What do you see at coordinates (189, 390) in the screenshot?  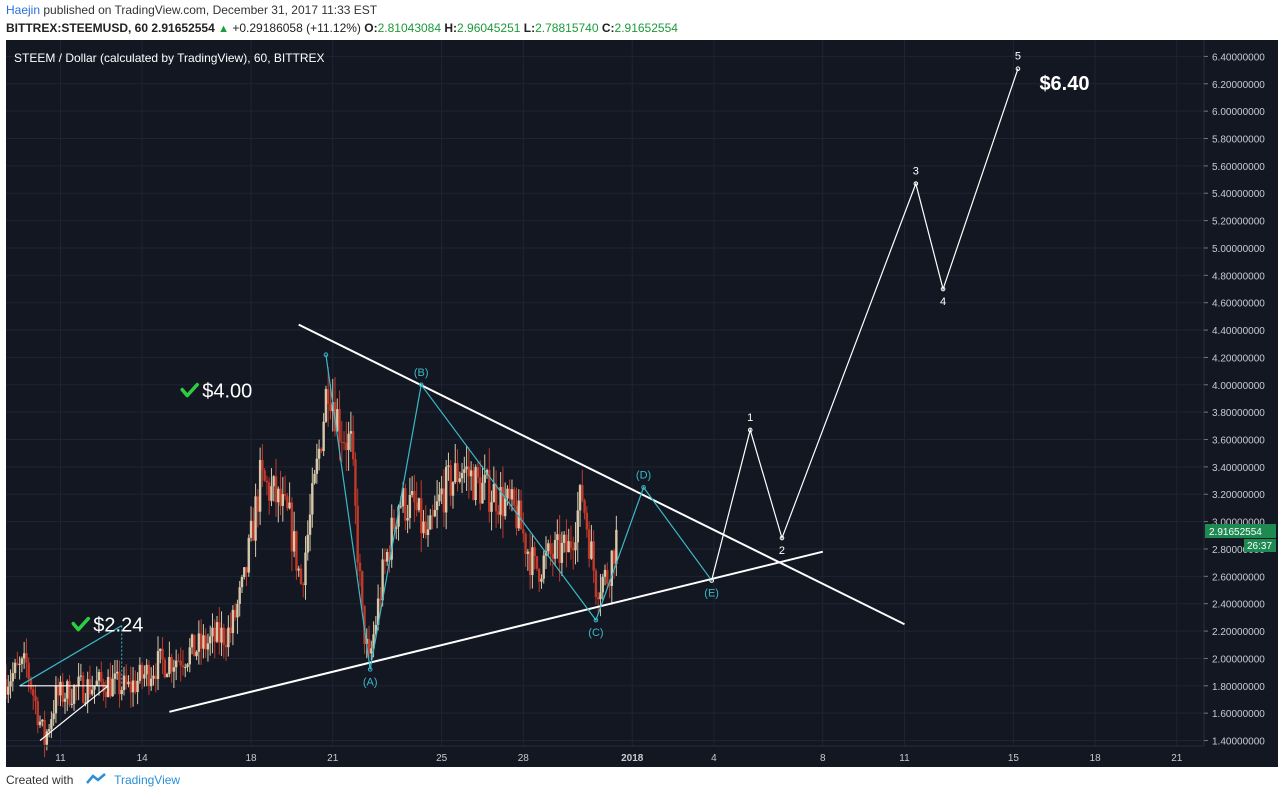 I see `check-icon` at bounding box center [189, 390].